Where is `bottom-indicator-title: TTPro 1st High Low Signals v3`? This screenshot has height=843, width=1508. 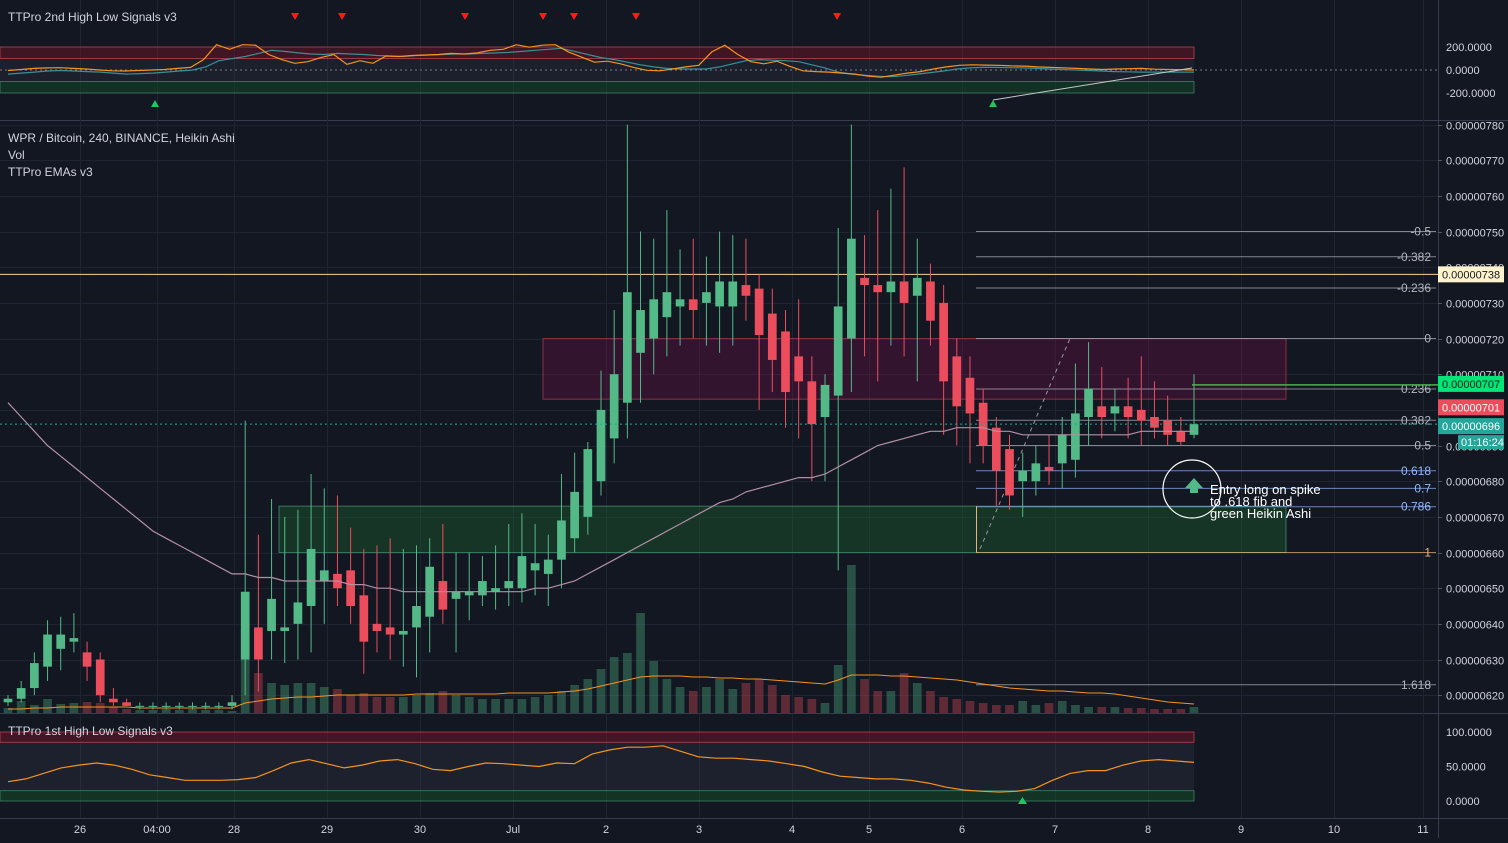 bottom-indicator-title: TTPro 1st High Low Signals v3 is located at coordinates (90, 731).